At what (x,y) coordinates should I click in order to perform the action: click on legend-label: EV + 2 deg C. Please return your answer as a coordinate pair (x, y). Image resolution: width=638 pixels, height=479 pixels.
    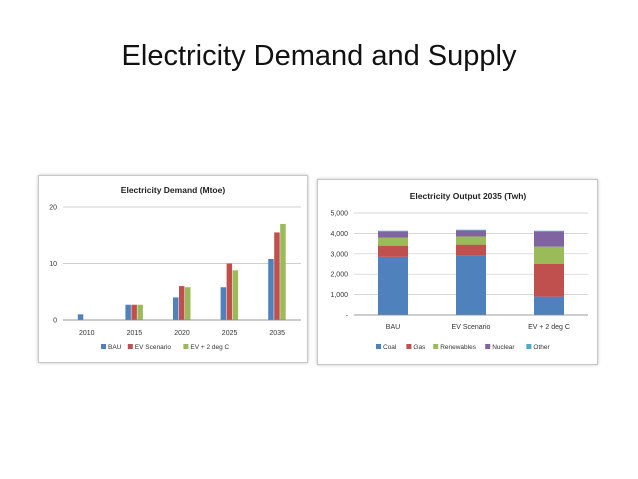
    Looking at the image, I should click on (209, 347).